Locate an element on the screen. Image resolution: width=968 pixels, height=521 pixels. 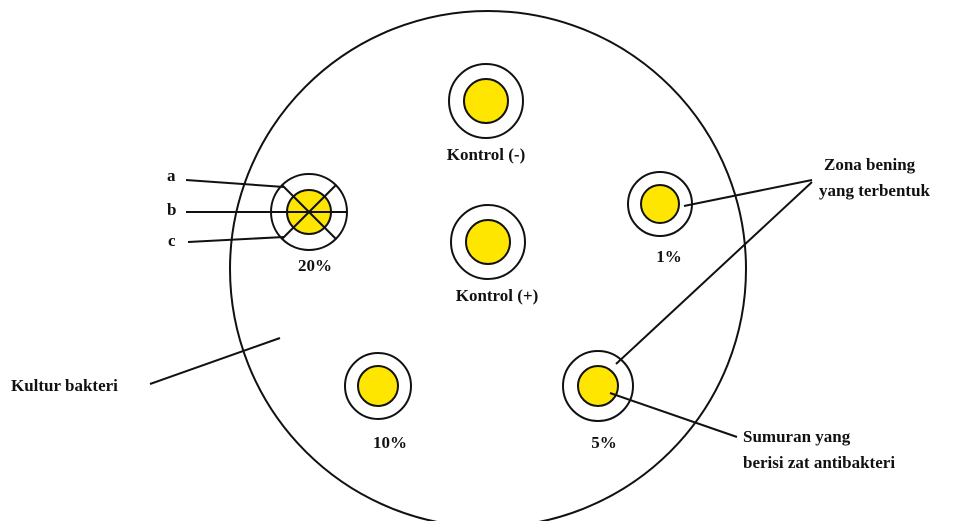
label-20-percent: 20% is located at coordinates (315, 265).